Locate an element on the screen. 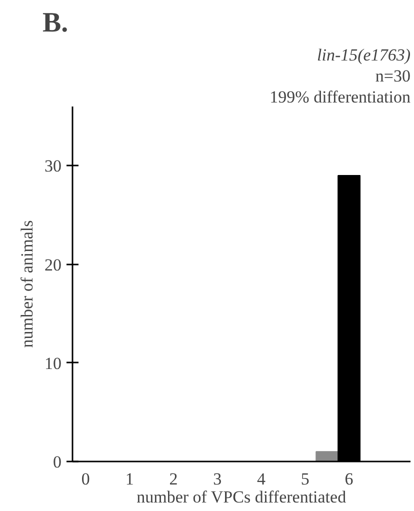 The image size is (414, 511). x-tick-label: 2 is located at coordinates (173, 479).